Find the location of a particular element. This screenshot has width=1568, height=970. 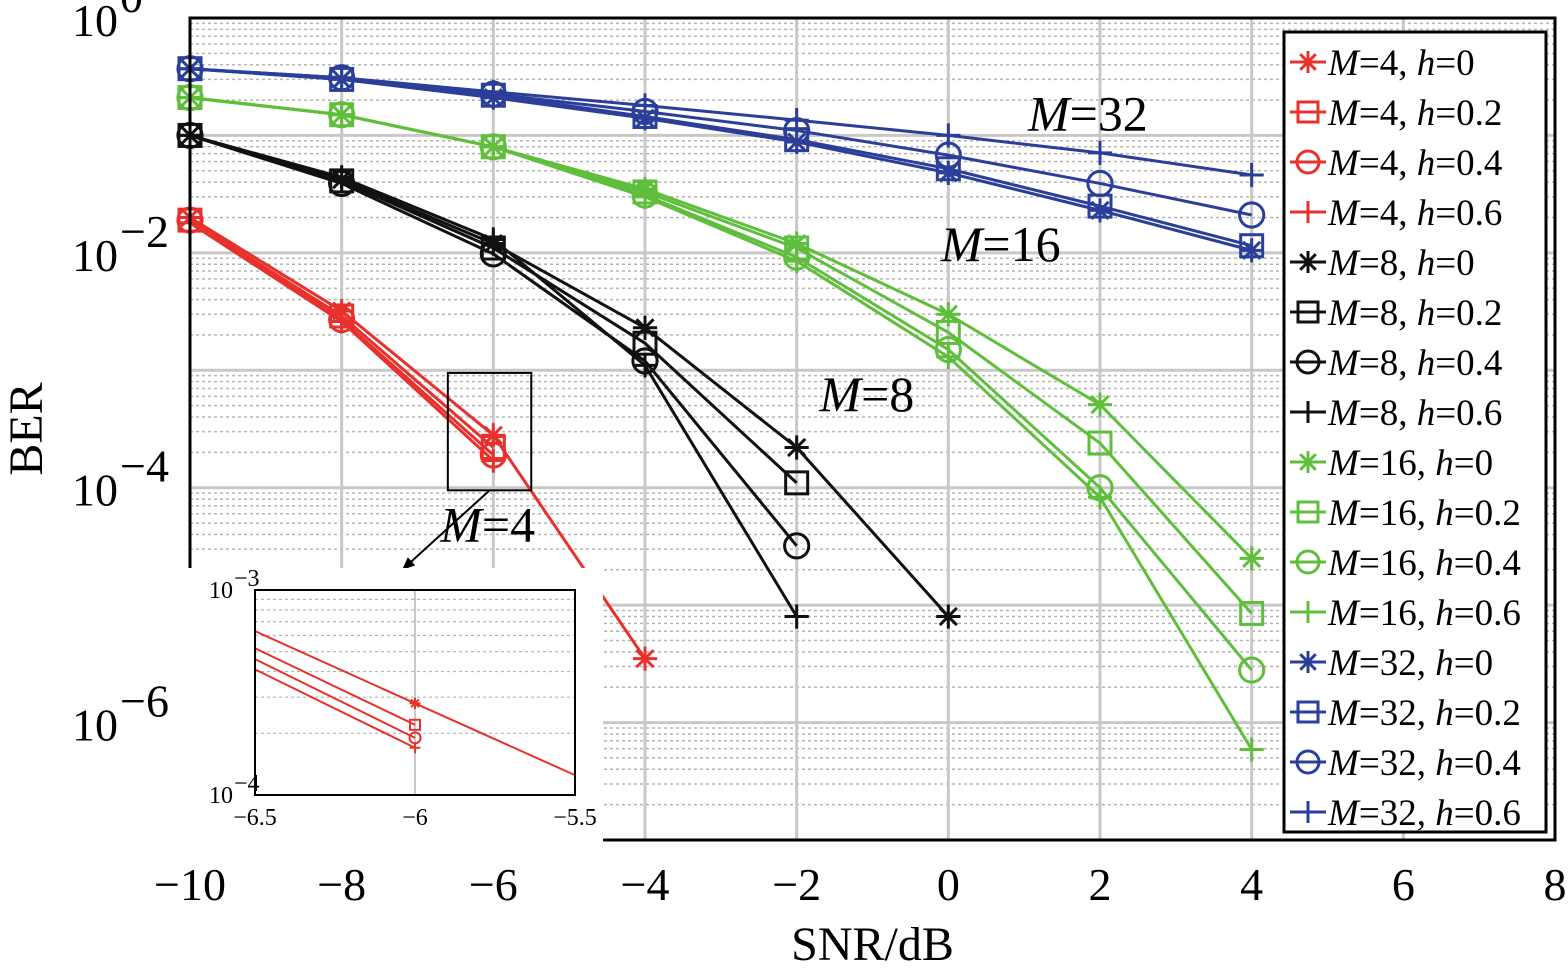

legend-label: M=8, h=0 is located at coordinates (1401, 263).